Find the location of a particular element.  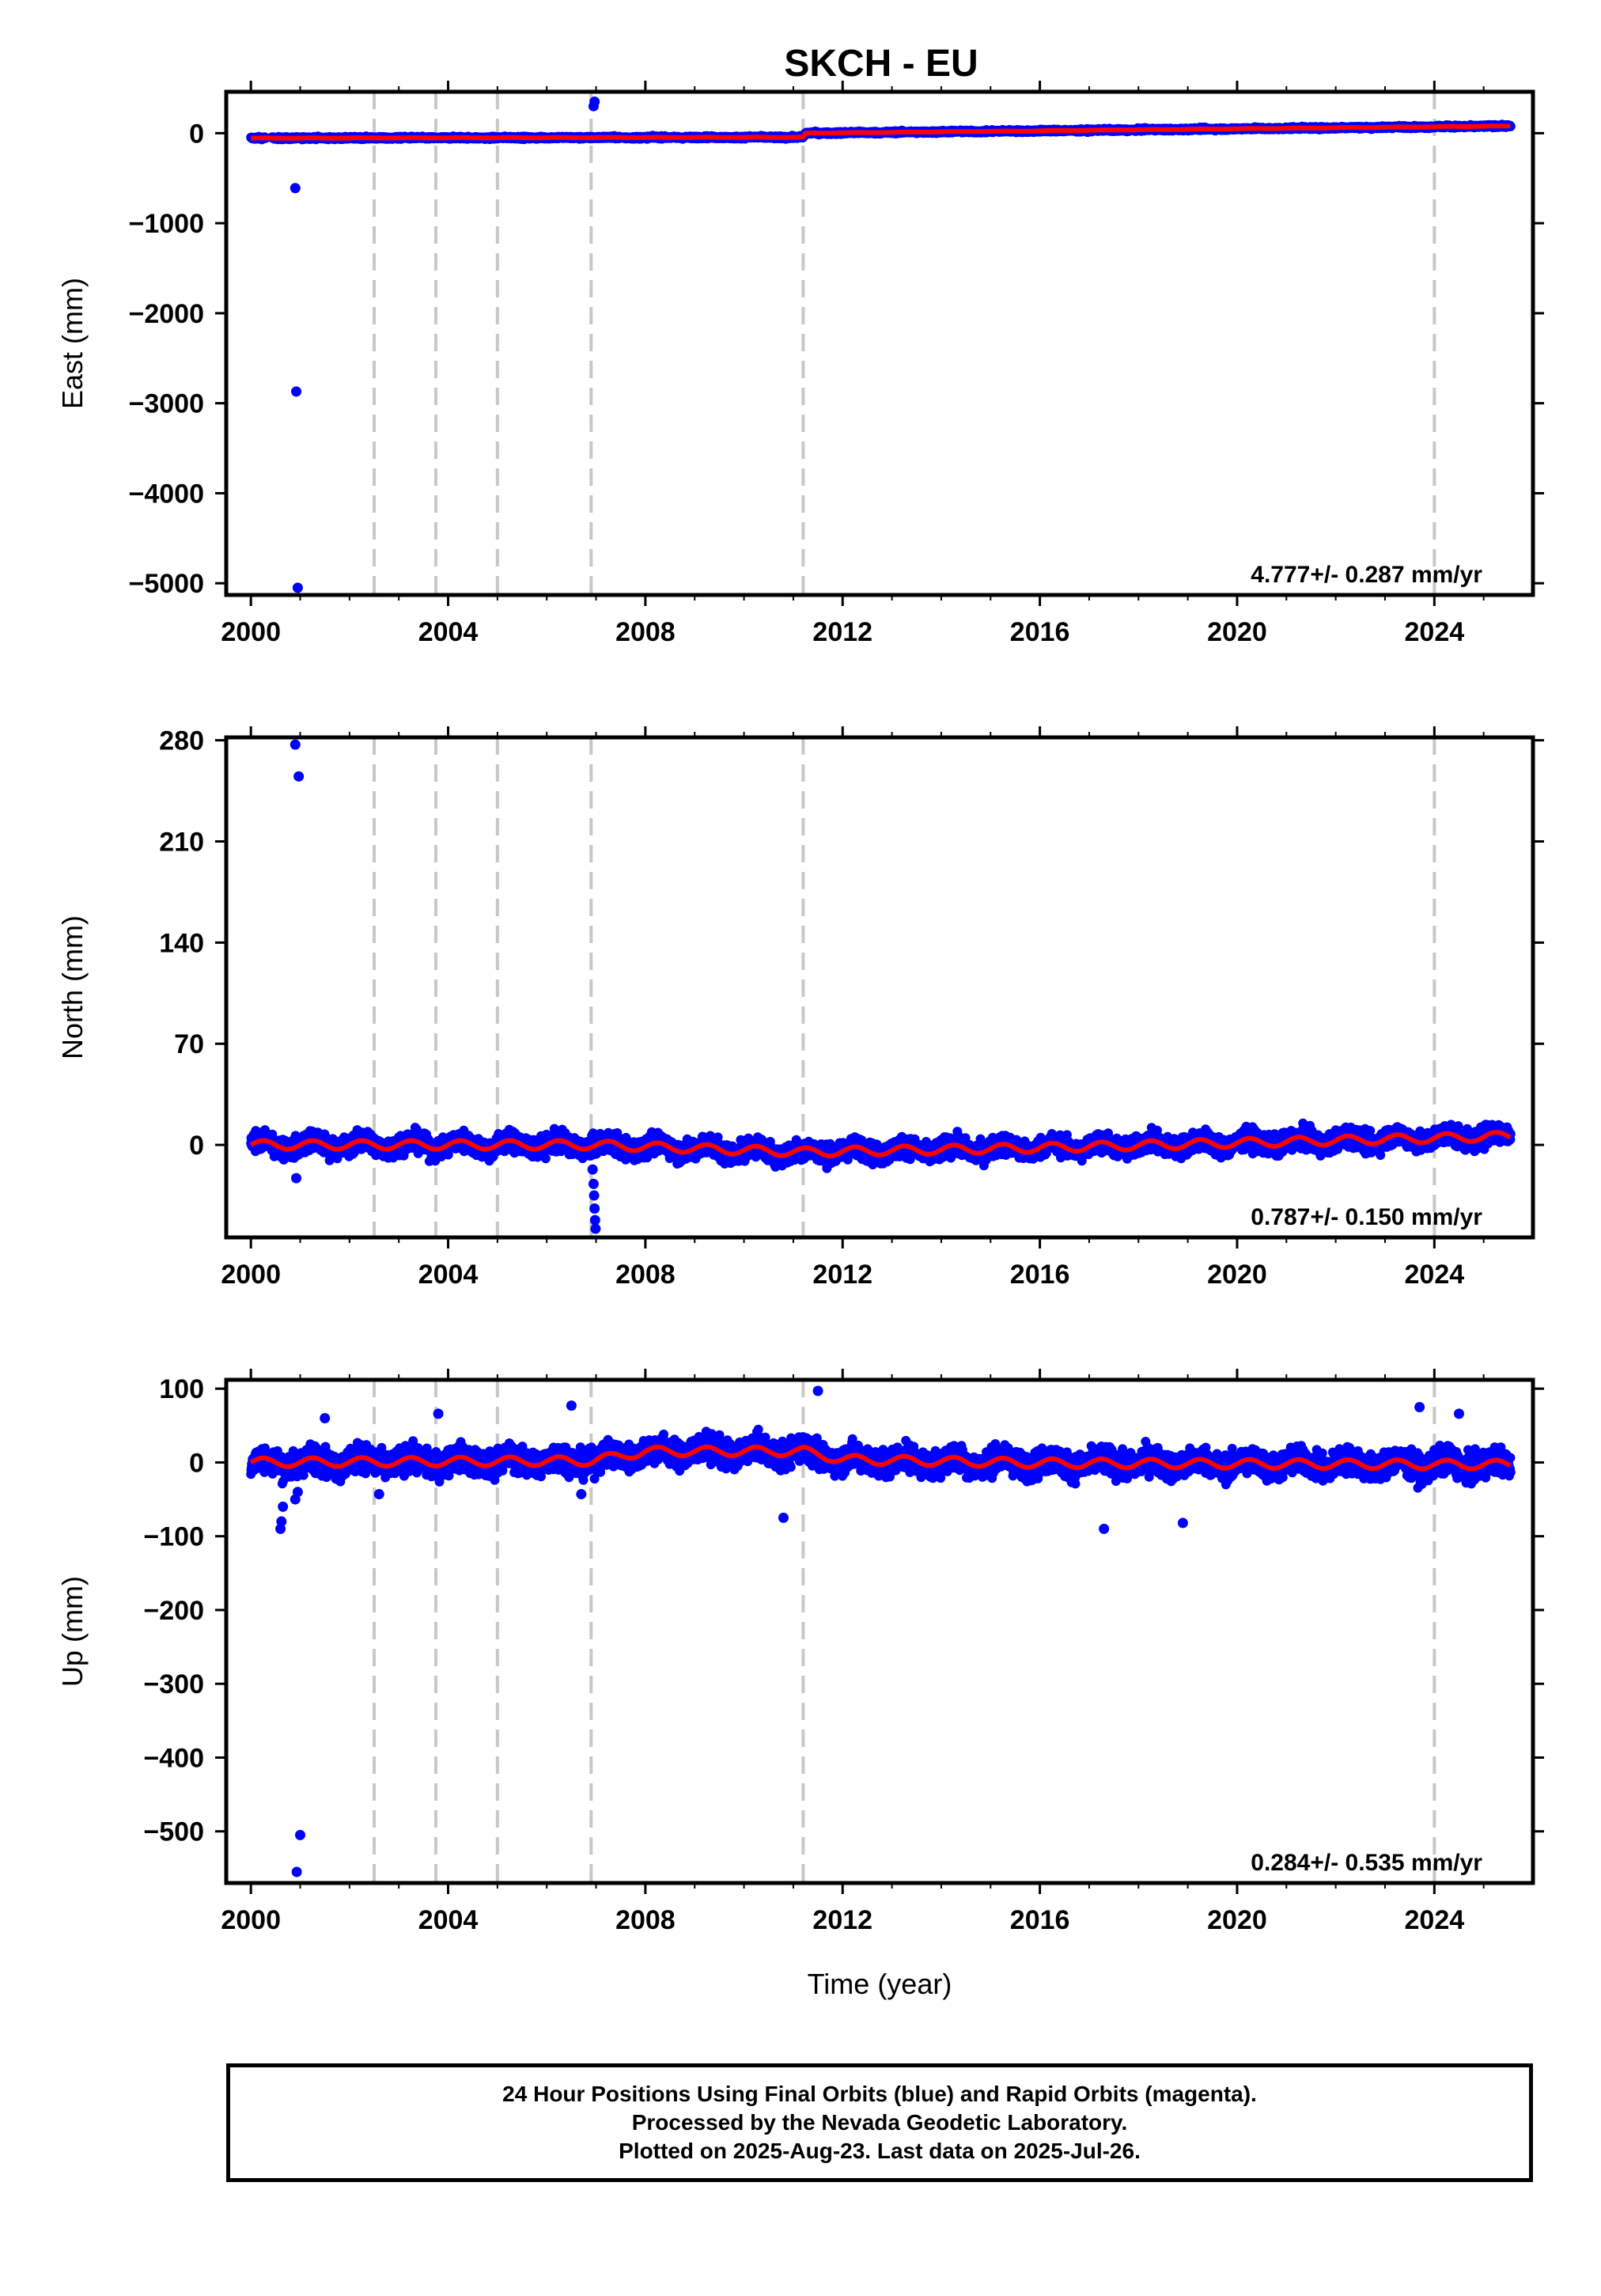

east-x-tick-label: 2008 is located at coordinates (645, 632).